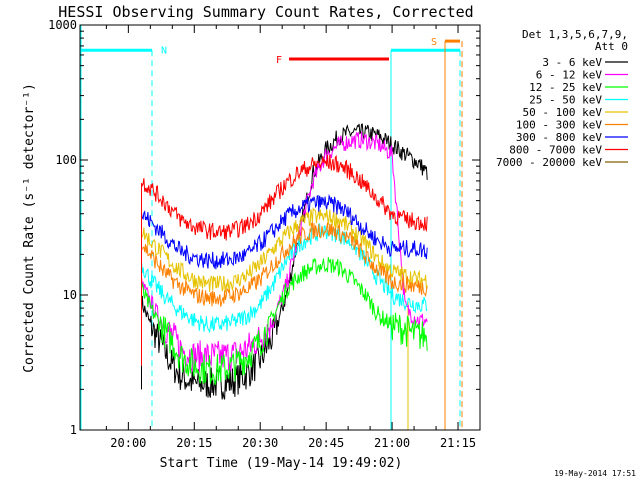  I want to click on x-tick-label: 21:00, so click(392, 443).